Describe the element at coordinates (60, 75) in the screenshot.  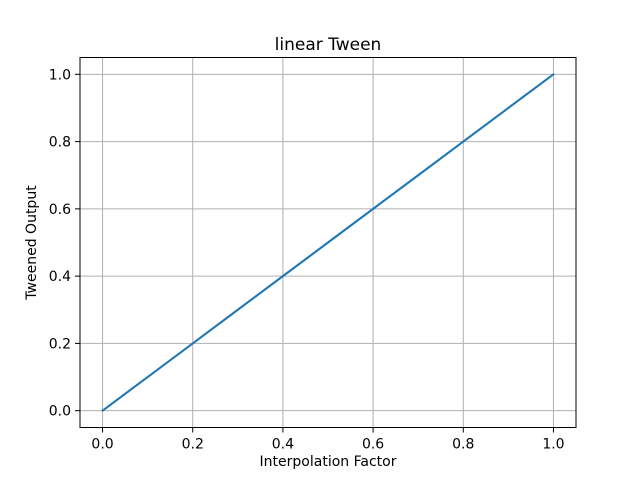
I see `y-tick-label: 1.0` at that location.